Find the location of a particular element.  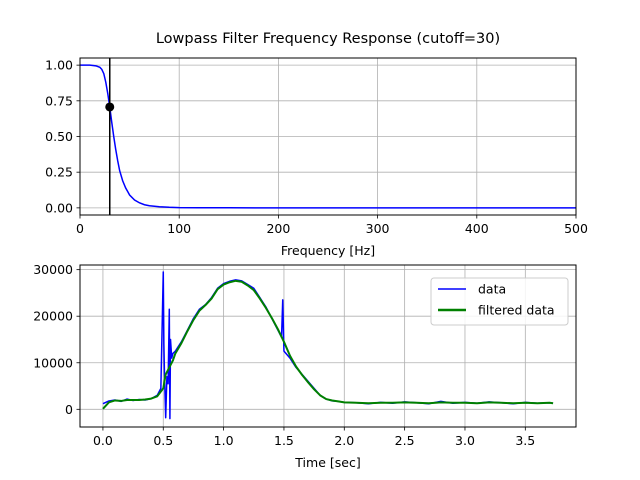

frequency-axis-label: Frequency [Hz] is located at coordinates (328, 250).